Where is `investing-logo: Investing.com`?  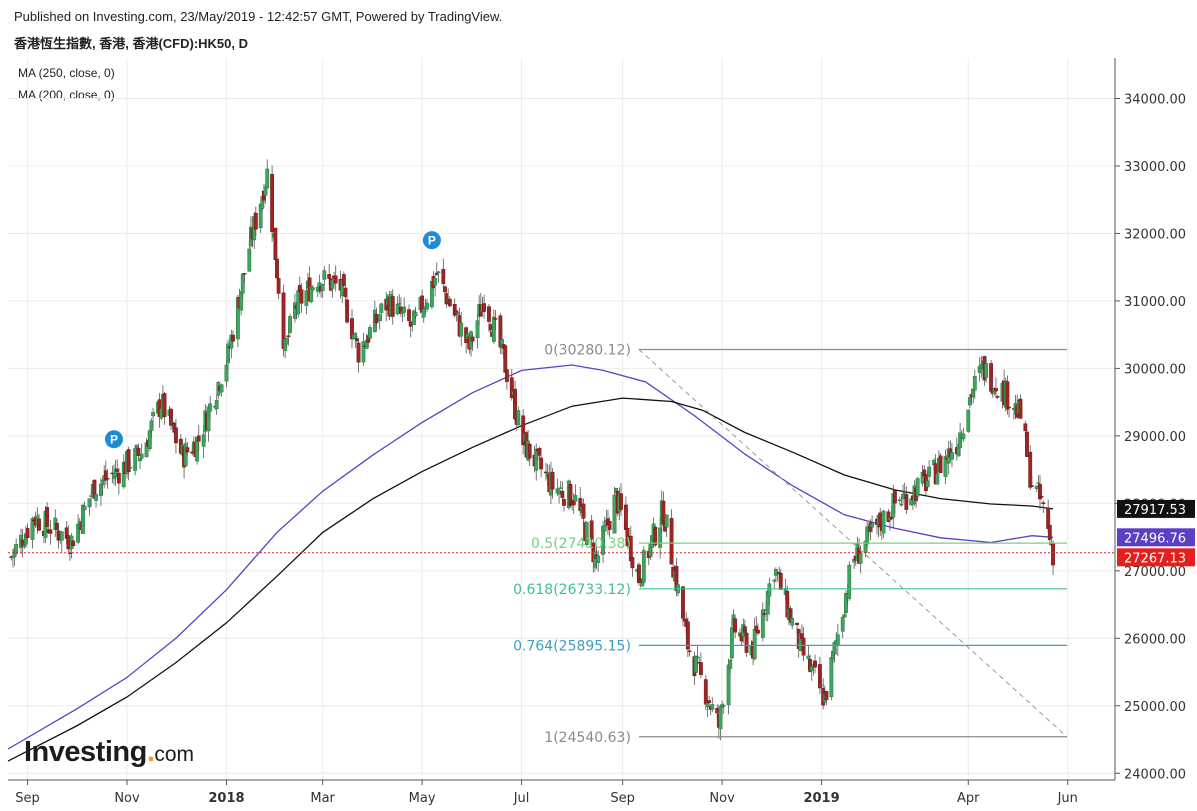
investing-logo: Investing.com is located at coordinates (109, 752).